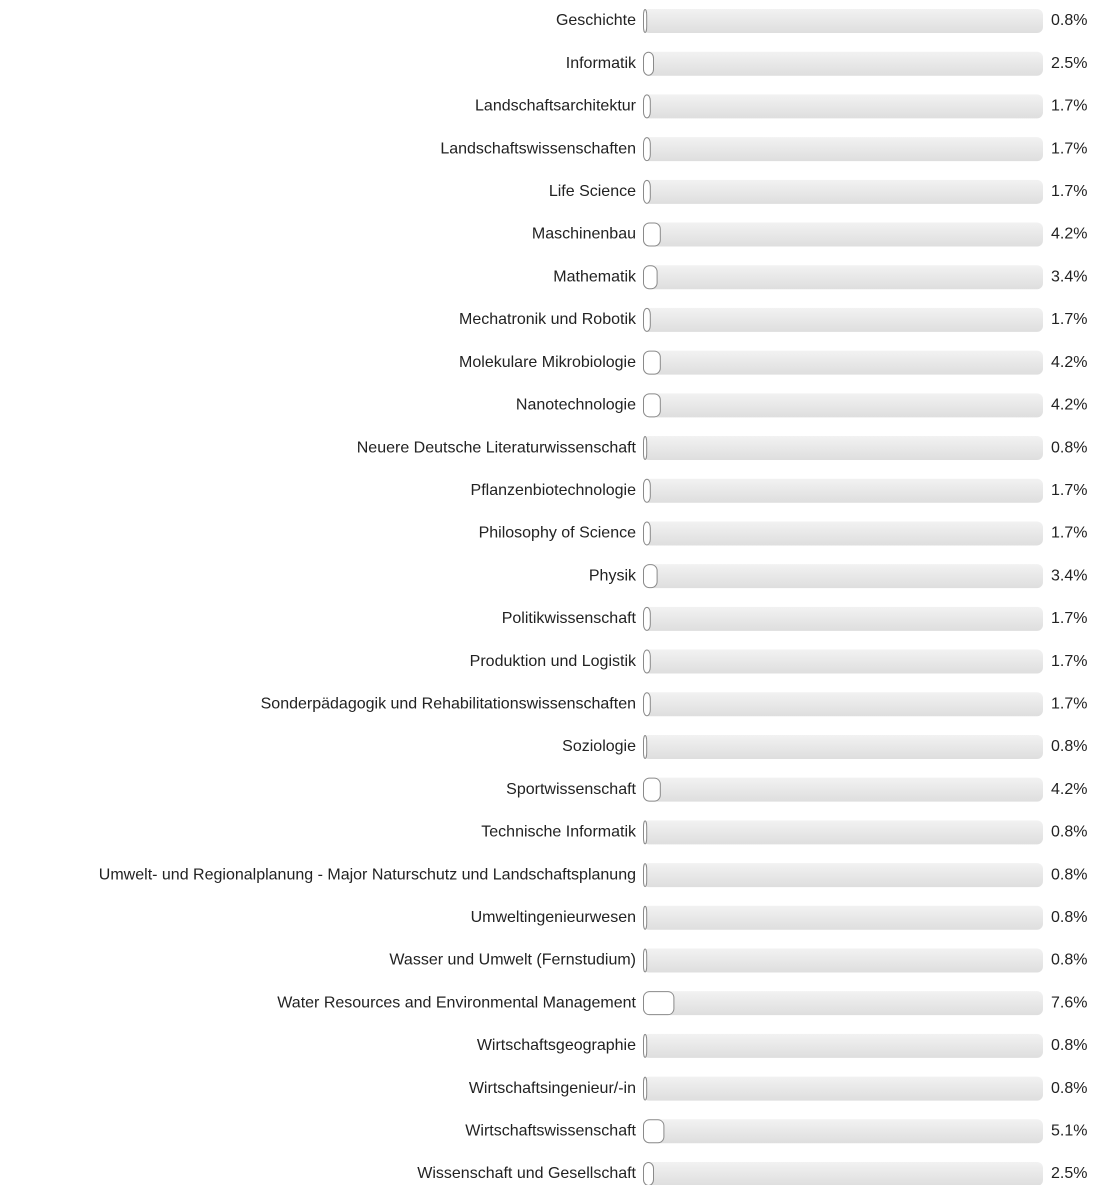 This screenshot has width=1096, height=1190. I want to click on category-label: Politikwissenschaft, so click(569, 618).